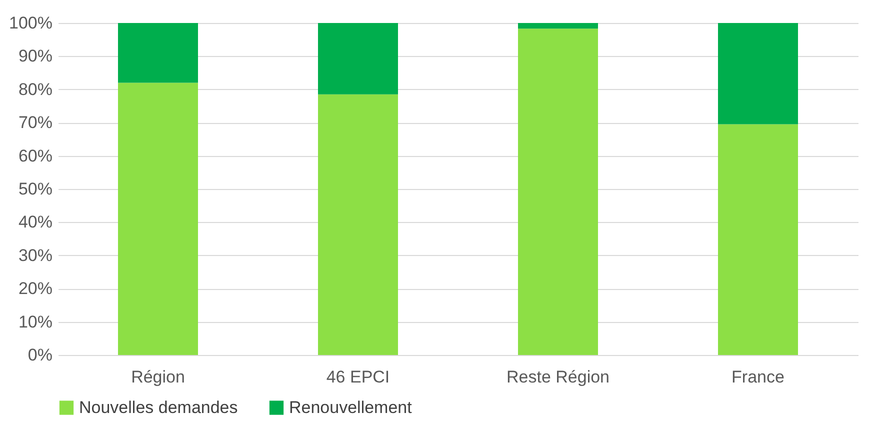  What do you see at coordinates (350, 407) in the screenshot?
I see `legend-label: Renouvellement` at bounding box center [350, 407].